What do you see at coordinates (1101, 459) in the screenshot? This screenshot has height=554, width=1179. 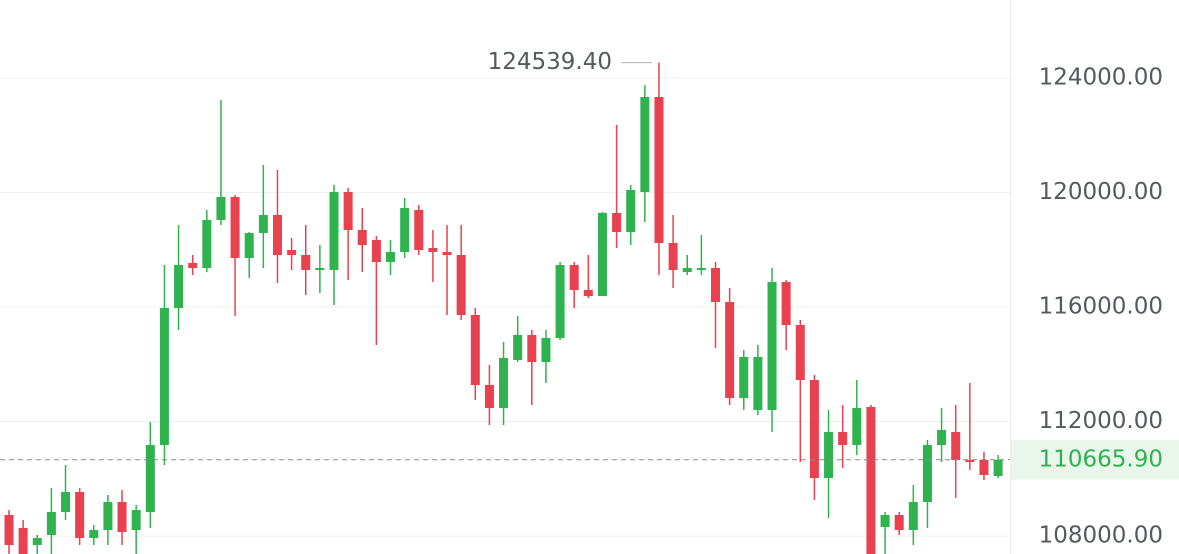 I see `last-price-label: 110665.90` at bounding box center [1101, 459].